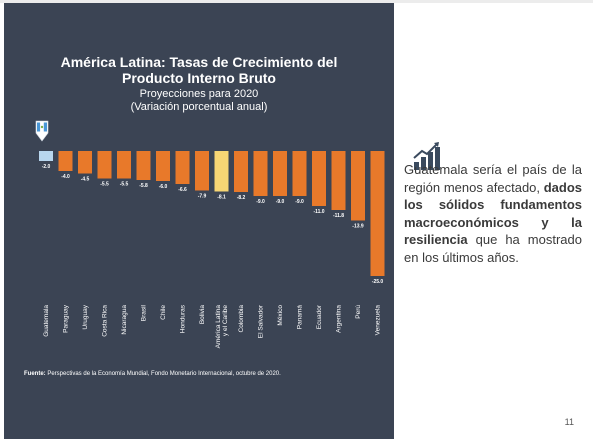 This screenshot has height=443, width=593. I want to click on value-label-venezuela: -25.0, so click(378, 282).